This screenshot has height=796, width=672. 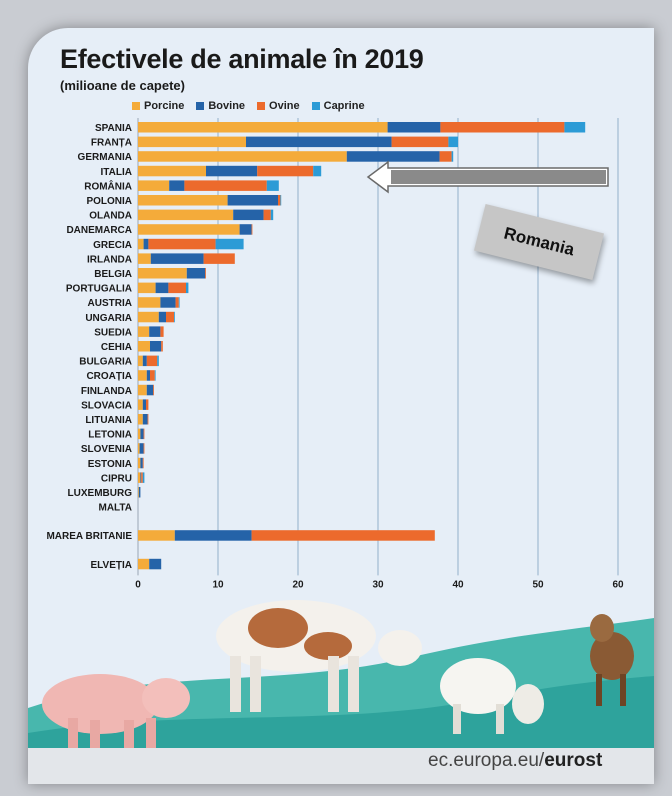 What do you see at coordinates (378, 584) in the screenshot?
I see `x-tick-label: 30` at bounding box center [378, 584].